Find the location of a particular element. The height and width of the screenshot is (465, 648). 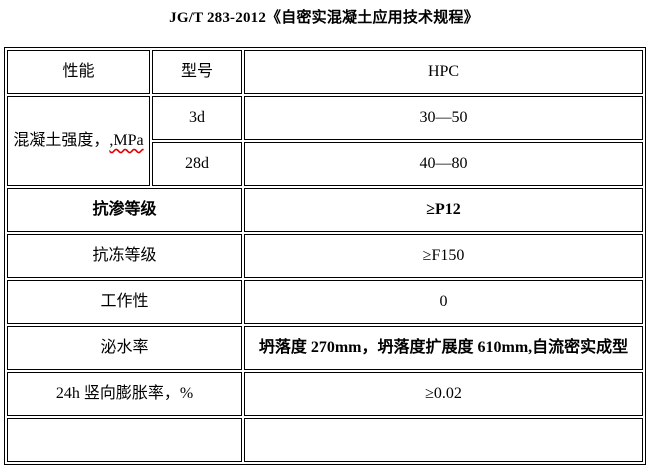

value-cell-frost-resistance: ≥F150 is located at coordinates (443, 256).